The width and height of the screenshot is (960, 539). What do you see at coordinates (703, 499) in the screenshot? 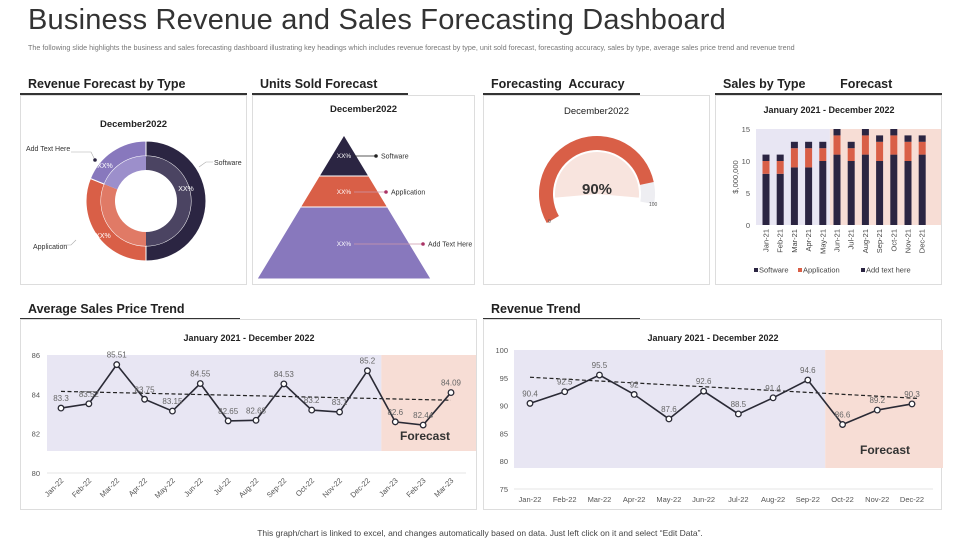
I see `x-tick-label: Jun-22` at bounding box center [703, 499].